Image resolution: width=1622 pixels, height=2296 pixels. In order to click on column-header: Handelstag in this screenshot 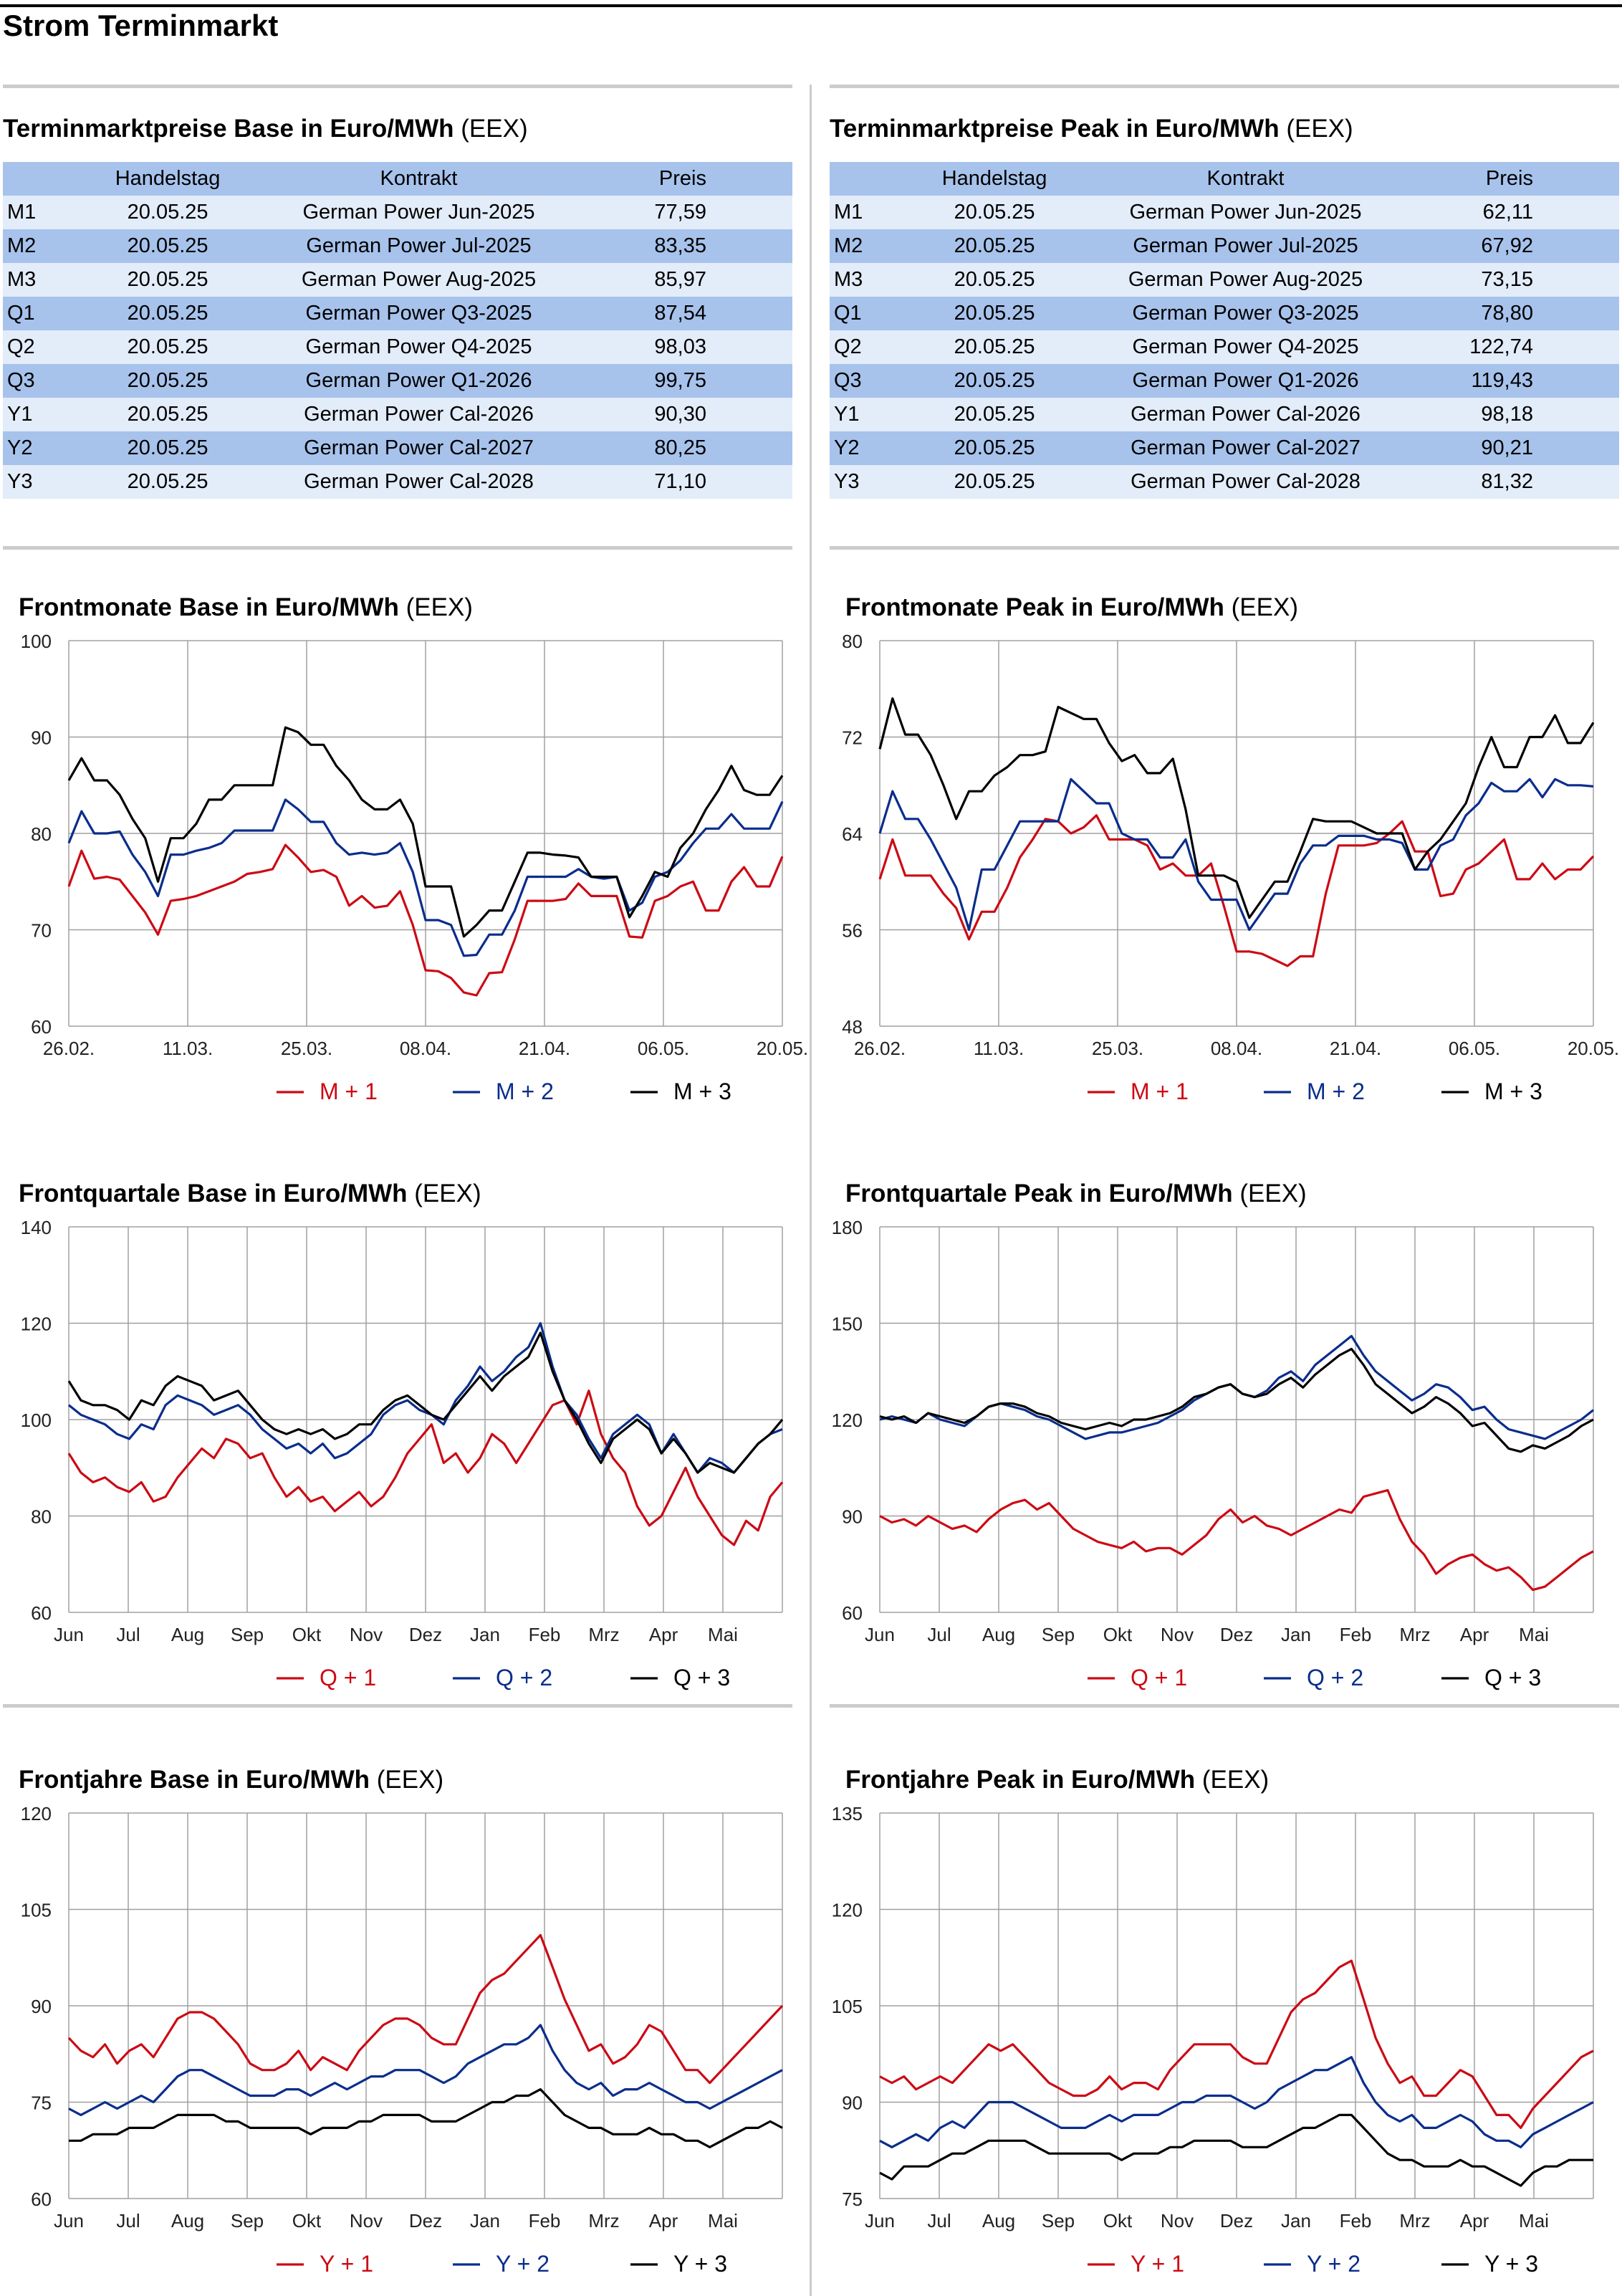, I will do `click(168, 178)`.